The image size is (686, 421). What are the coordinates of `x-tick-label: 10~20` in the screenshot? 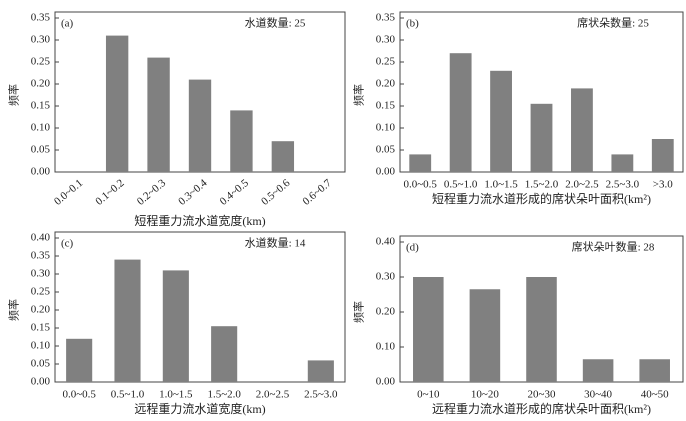 It's located at (485, 395).